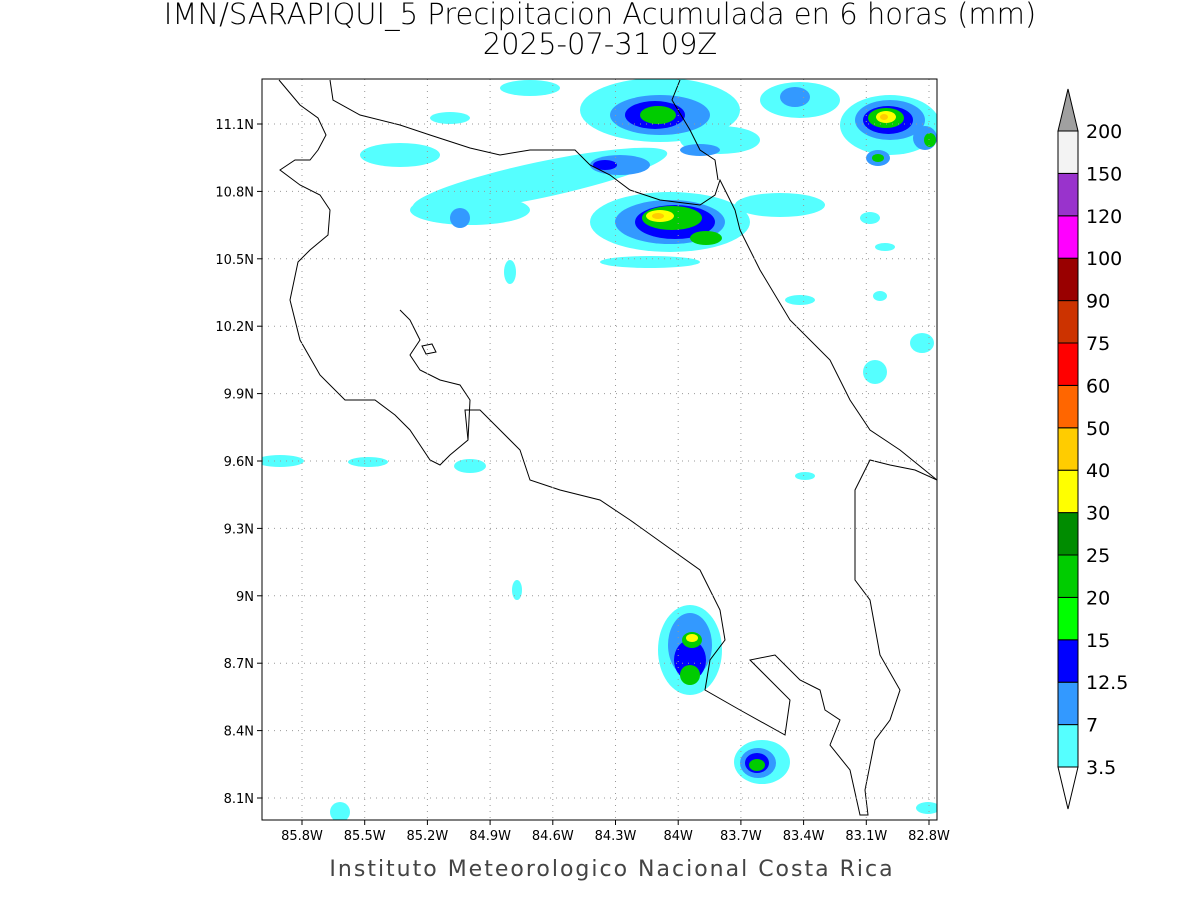 The image size is (1200, 904). What do you see at coordinates (1092, 726) in the screenshot?
I see `colorbar-label: 7` at bounding box center [1092, 726].